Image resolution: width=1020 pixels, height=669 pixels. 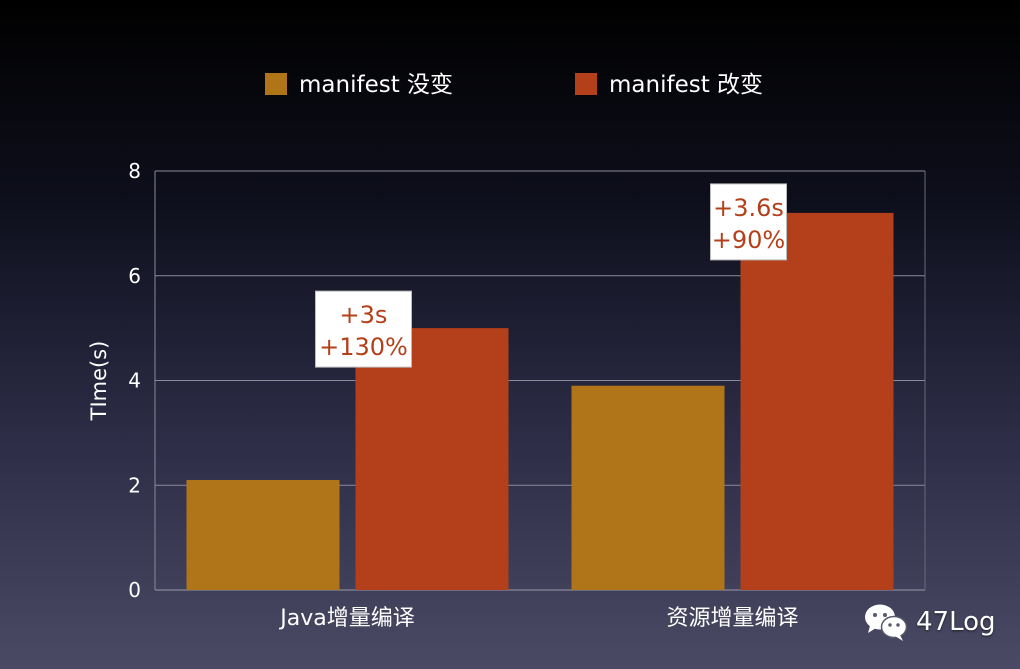 I want to click on y-tick-label: 0, so click(x=134, y=590).